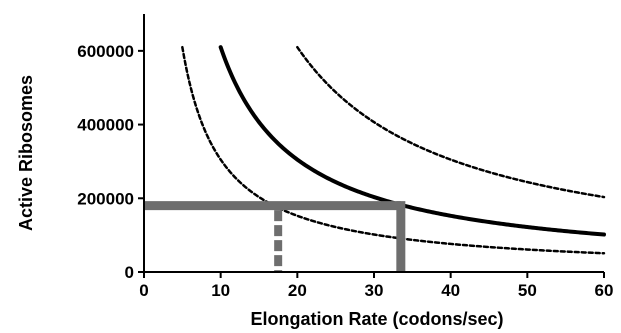 The image size is (621, 333). I want to click on x-tick-label: 50, so click(527, 290).